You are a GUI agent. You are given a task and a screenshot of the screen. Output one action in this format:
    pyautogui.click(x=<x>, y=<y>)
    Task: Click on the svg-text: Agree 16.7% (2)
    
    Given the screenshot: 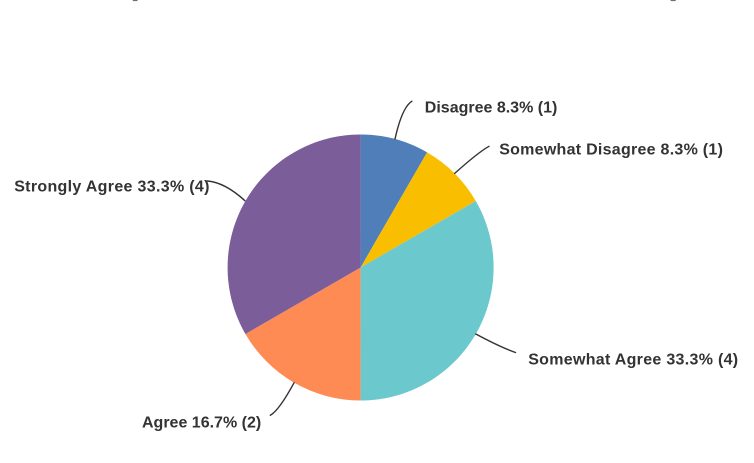 What is the action you would take?
    pyautogui.click(x=201, y=422)
    